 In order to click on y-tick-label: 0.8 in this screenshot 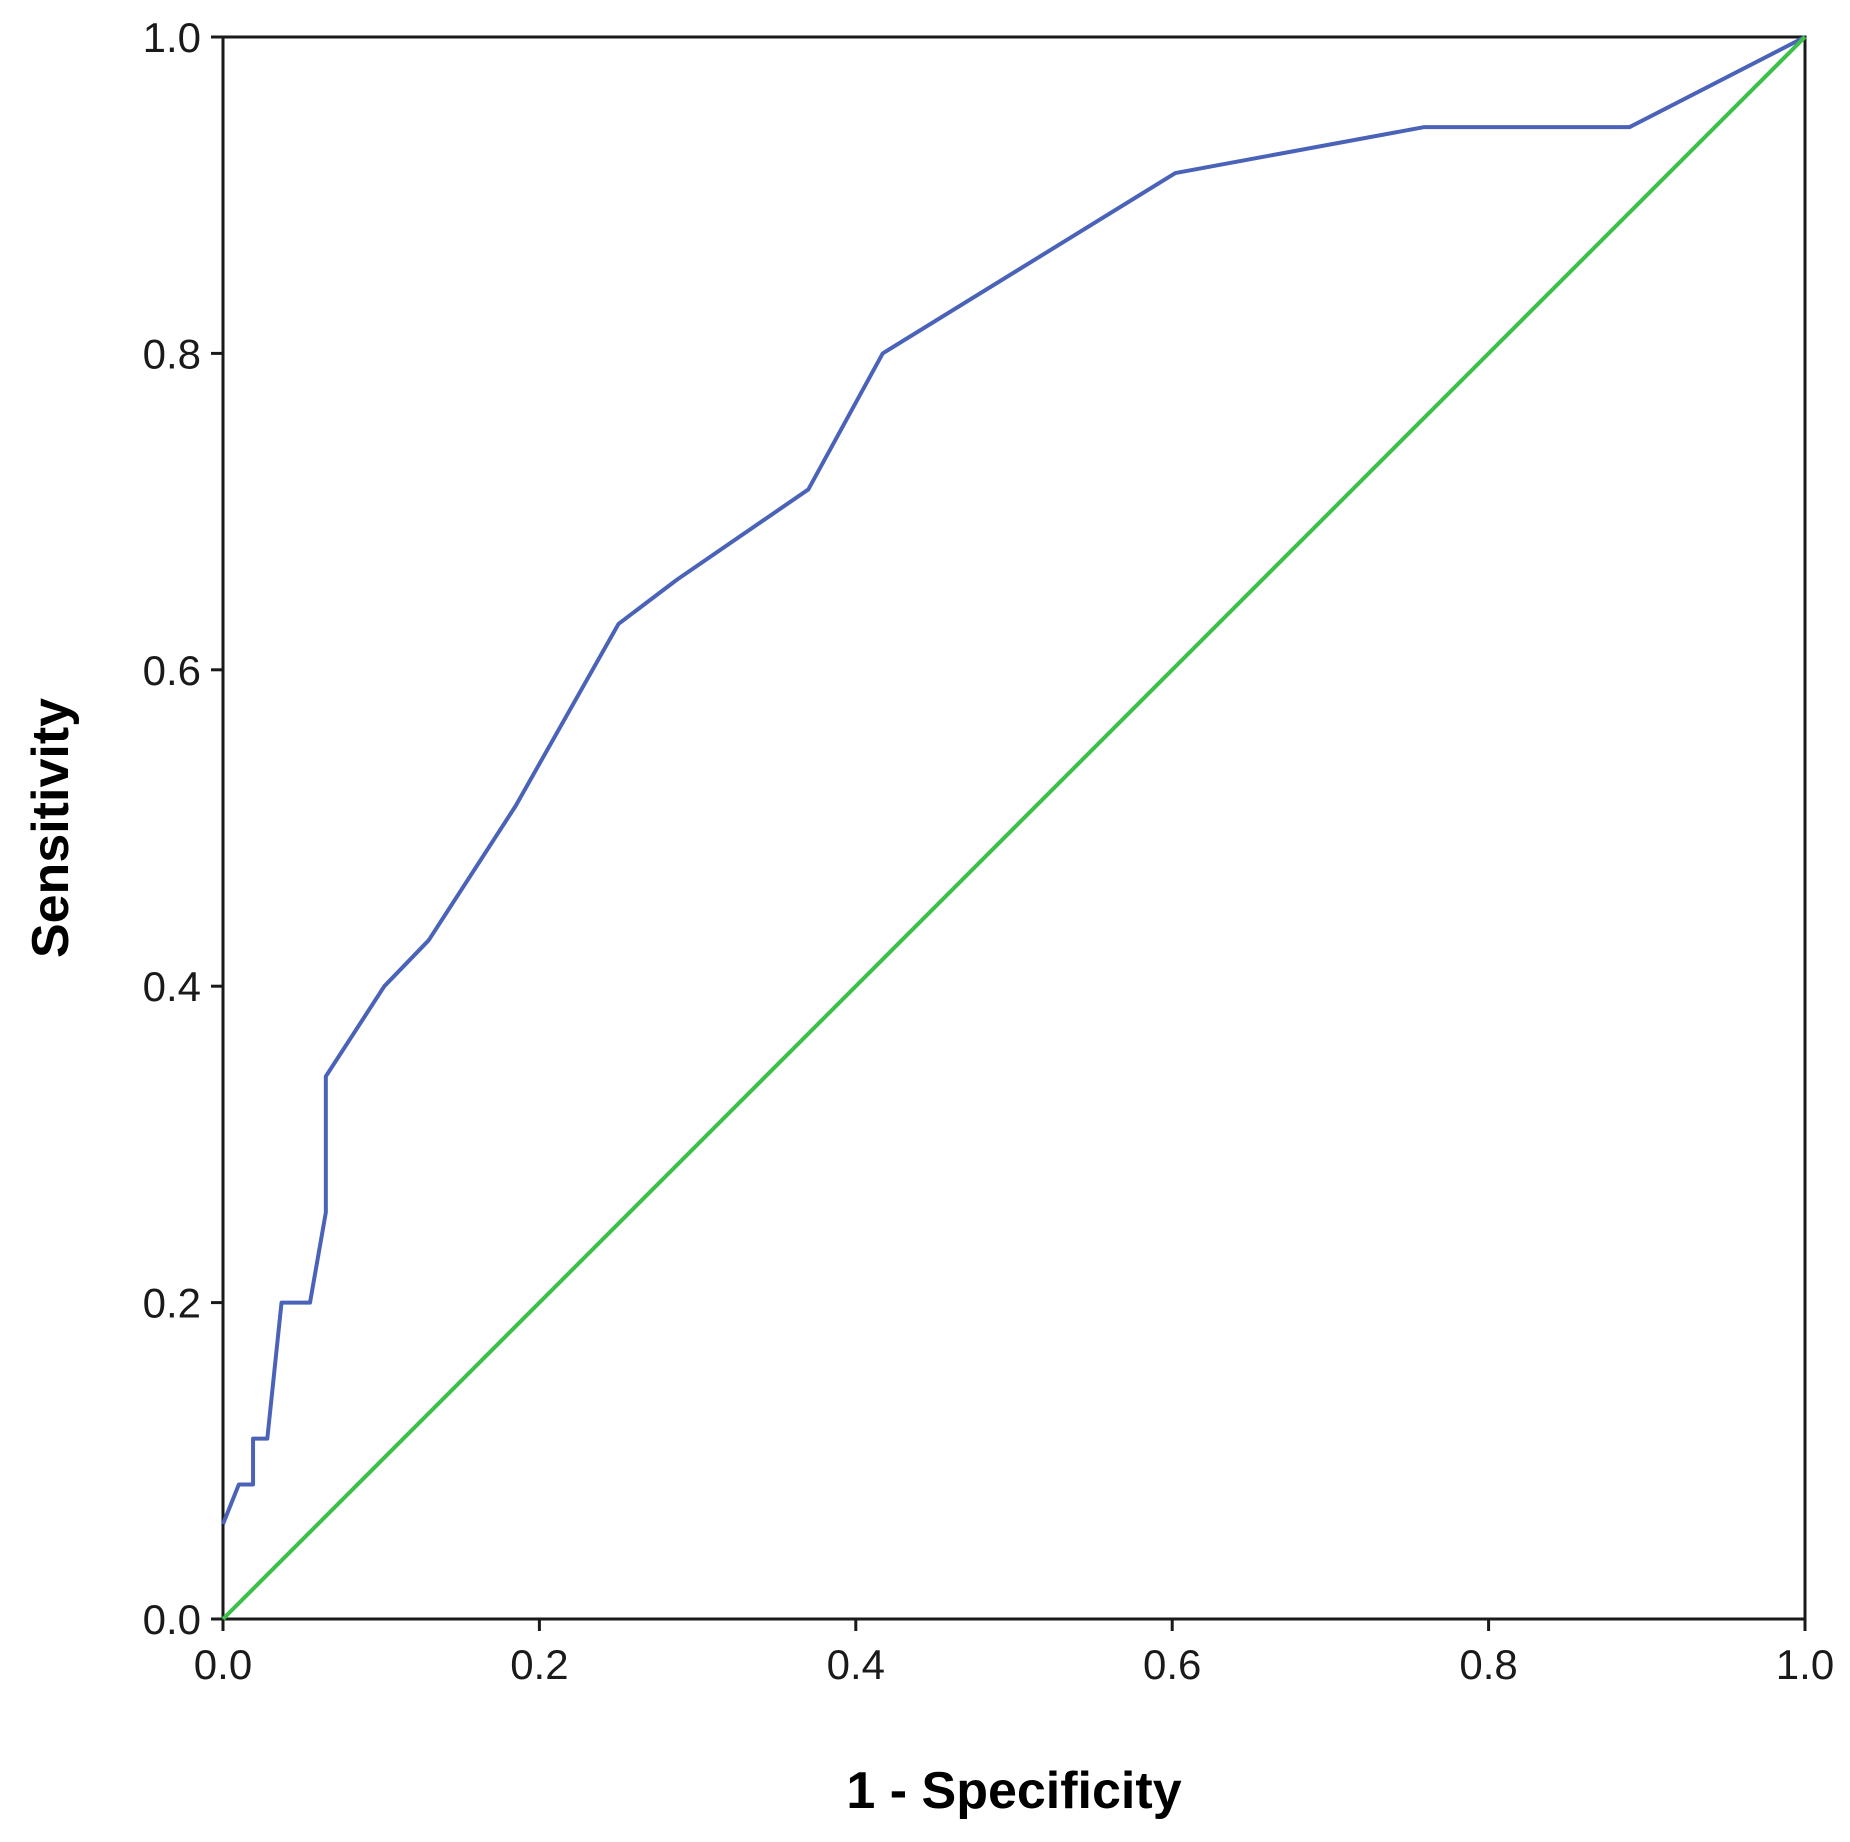, I will do `click(172, 353)`.